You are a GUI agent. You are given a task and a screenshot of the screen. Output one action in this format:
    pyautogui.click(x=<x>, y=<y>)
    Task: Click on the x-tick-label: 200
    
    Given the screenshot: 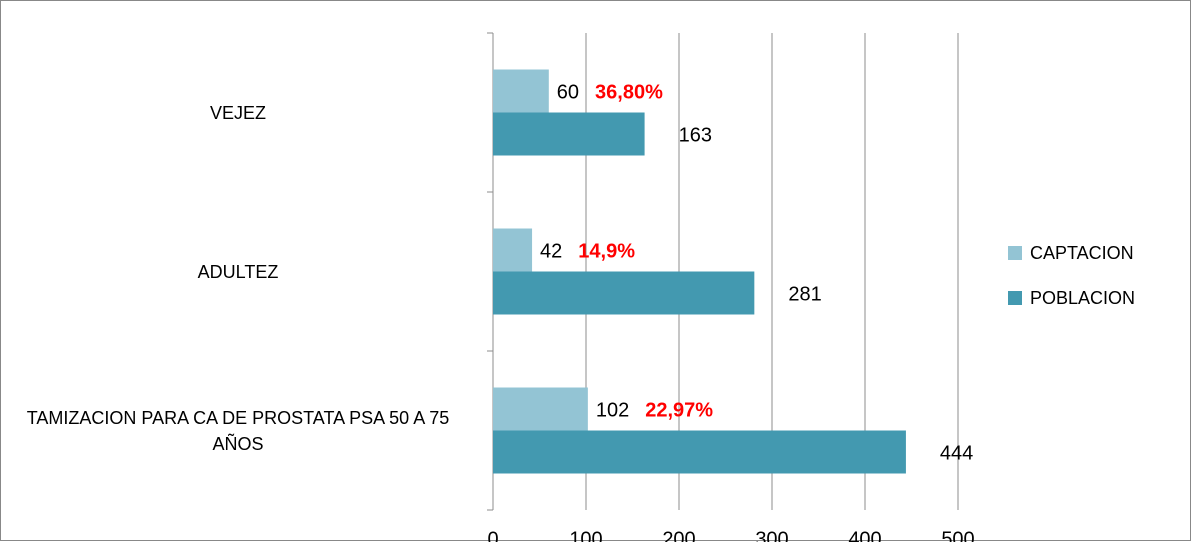 What is the action you would take?
    pyautogui.click(x=678, y=535)
    